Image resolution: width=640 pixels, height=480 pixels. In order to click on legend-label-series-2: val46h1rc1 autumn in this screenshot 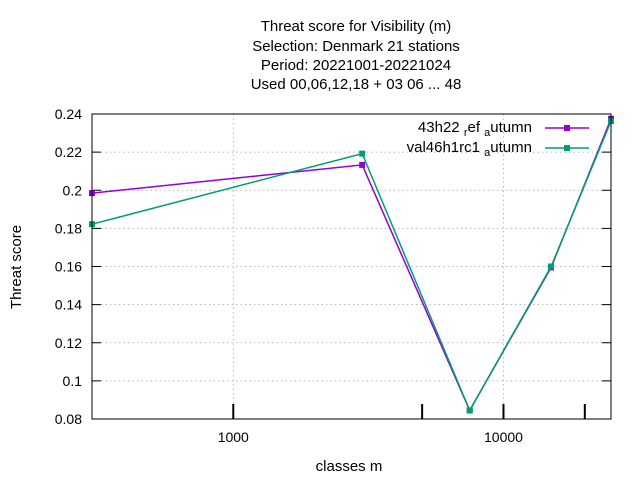, I will do `click(469, 149)`.